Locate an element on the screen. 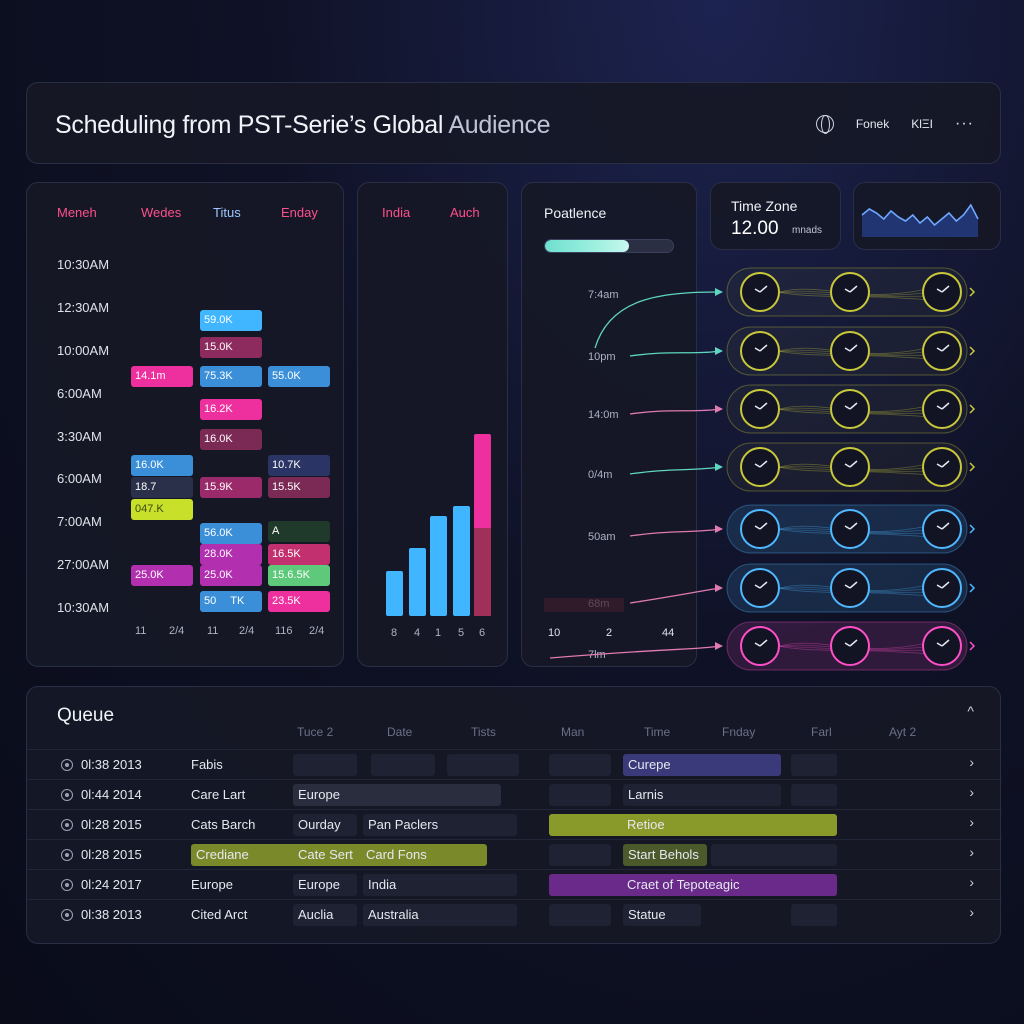  slot-label: 16.0K is located at coordinates (149, 465).